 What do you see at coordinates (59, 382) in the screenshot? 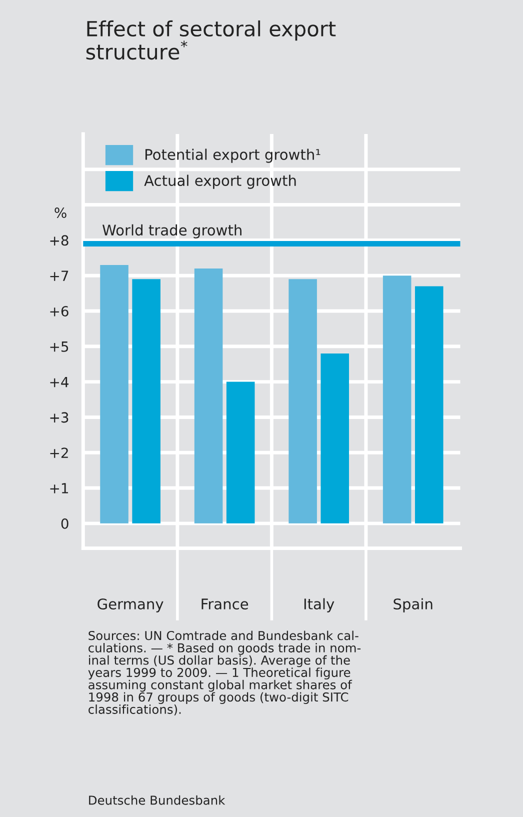
I see `y-tick-label: +4` at bounding box center [59, 382].